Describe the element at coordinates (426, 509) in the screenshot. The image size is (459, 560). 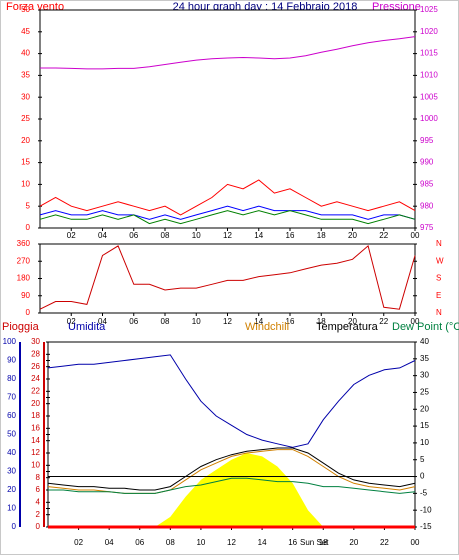
I see `y2-tick-label: -10` at that location.